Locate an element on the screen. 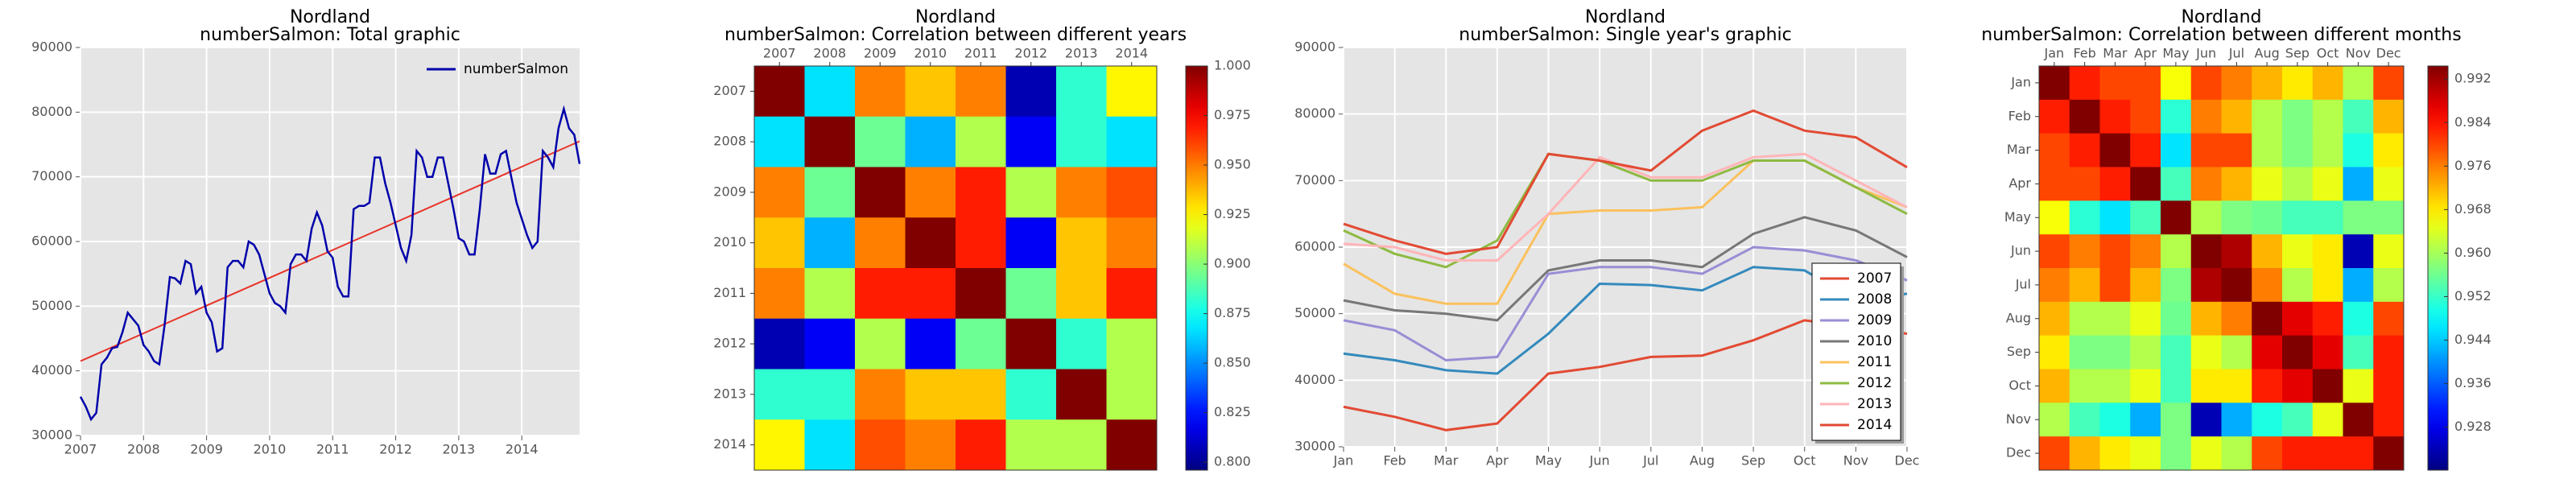  colorbar-tick-label: 0.944 is located at coordinates (2472, 339).